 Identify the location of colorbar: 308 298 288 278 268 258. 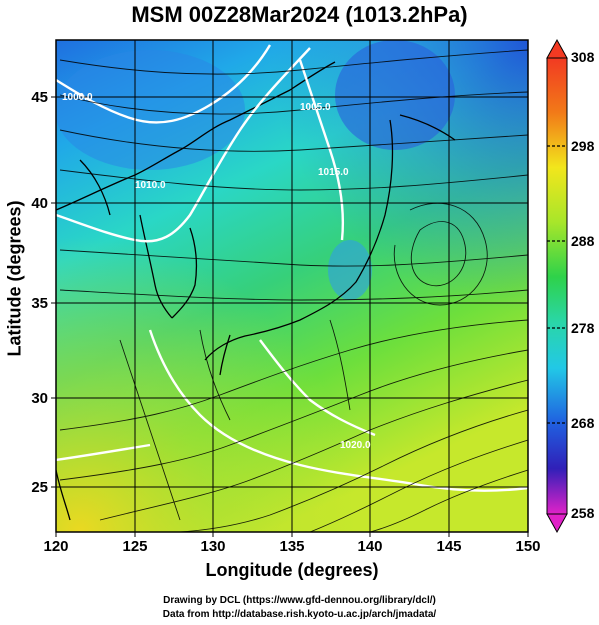
(570, 286).